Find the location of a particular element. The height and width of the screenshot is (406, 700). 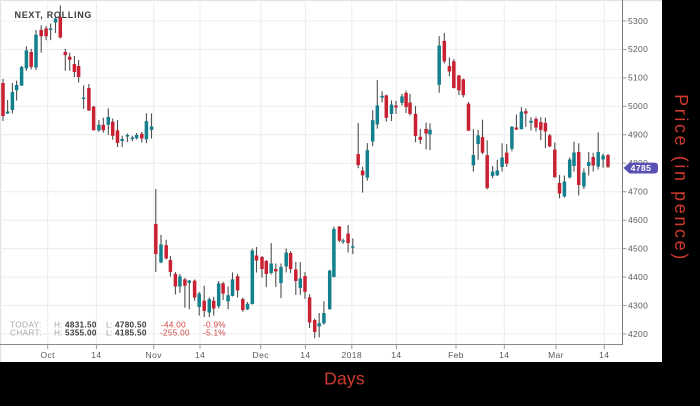

svg-text: 5355.00 is located at coordinates (81, 333).